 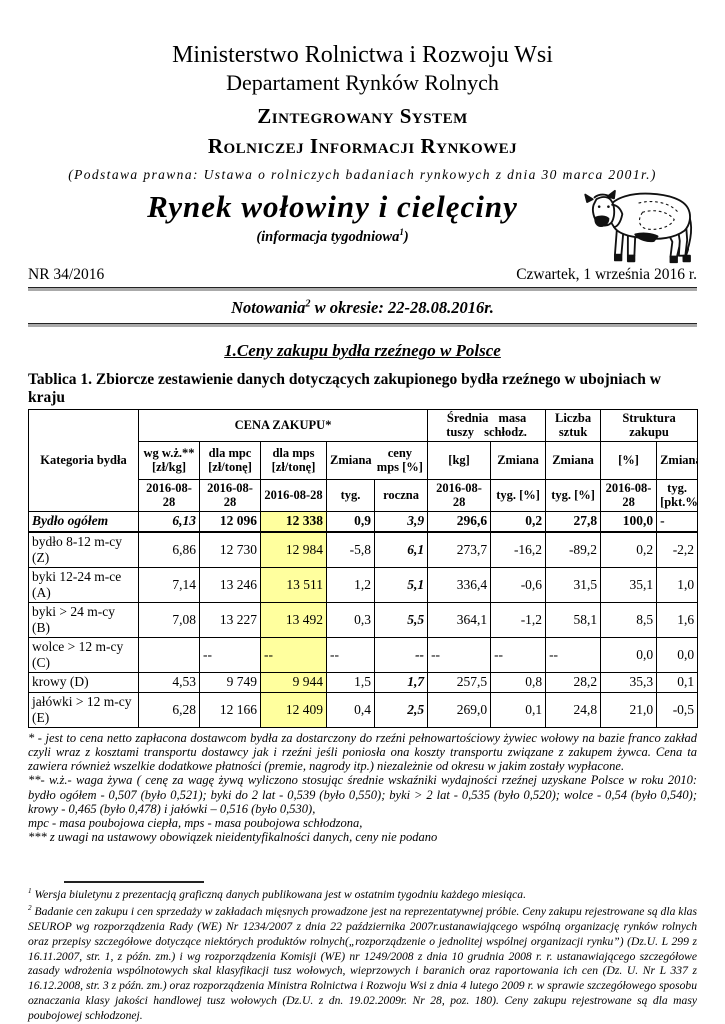 What do you see at coordinates (362, 116) in the screenshot?
I see `system-name-line1: Zintegrowany System` at bounding box center [362, 116].